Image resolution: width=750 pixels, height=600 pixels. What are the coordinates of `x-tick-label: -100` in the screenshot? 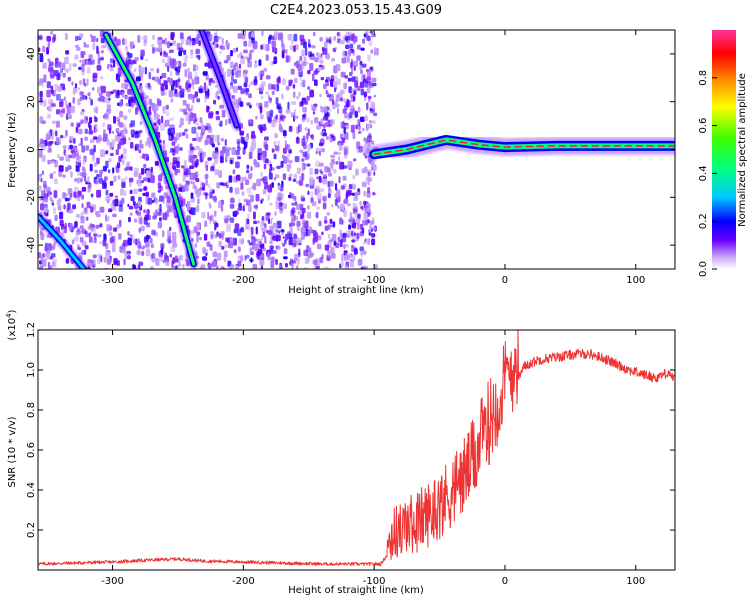 It's located at (374, 280).